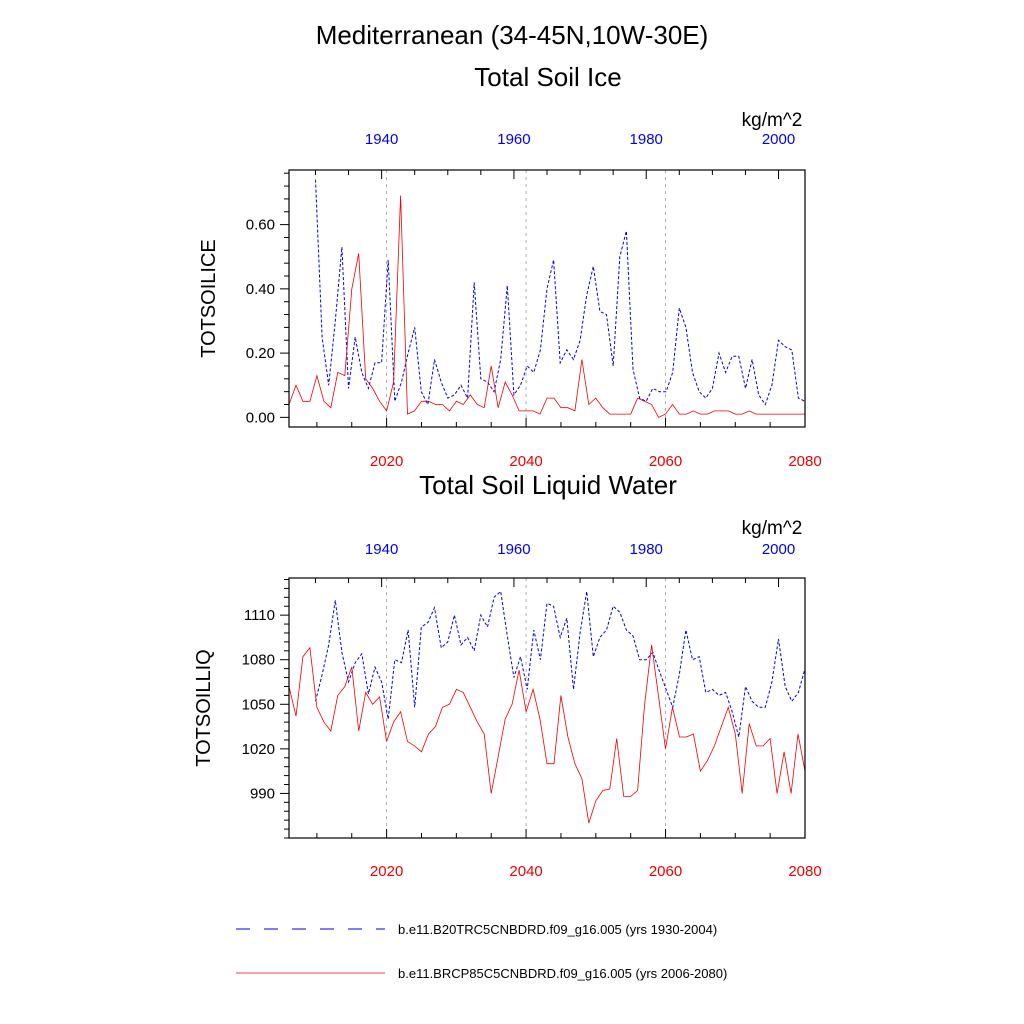 This screenshot has height=1024, width=1024. What do you see at coordinates (209, 298) in the screenshot?
I see `y-axis-label: TOTSOILICE` at bounding box center [209, 298].